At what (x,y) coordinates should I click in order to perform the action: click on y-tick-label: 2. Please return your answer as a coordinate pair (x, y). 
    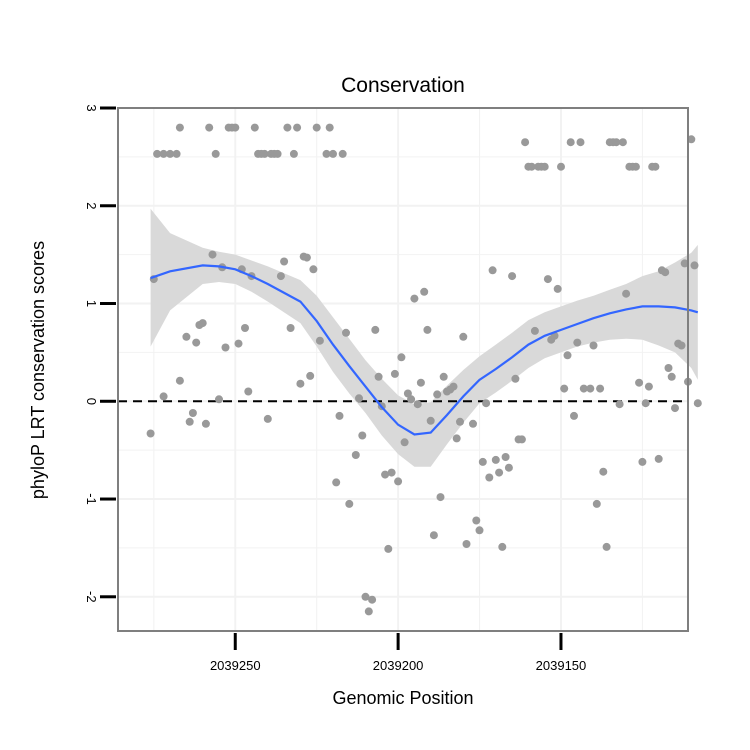
    Looking at the image, I should click on (91, 205).